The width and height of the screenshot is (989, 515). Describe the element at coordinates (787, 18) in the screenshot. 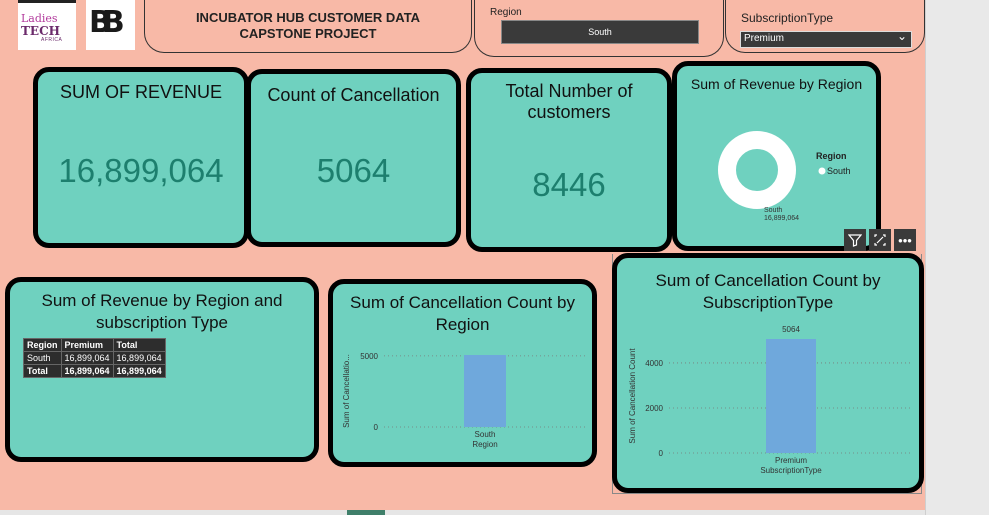

I see `subscription-slicer-label: SubscriptionType` at that location.